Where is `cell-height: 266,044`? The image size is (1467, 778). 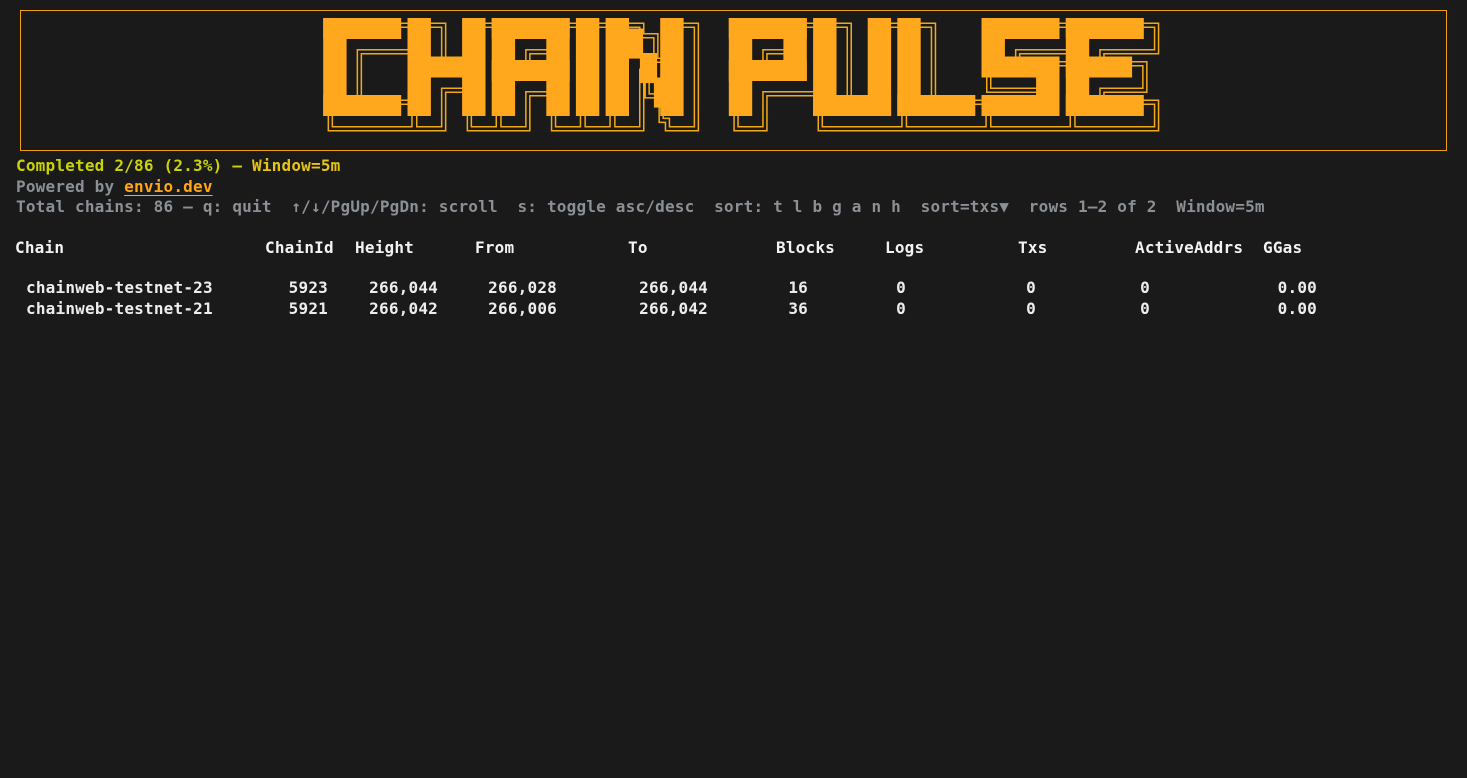
cell-height: 266,044 is located at coordinates (403, 287).